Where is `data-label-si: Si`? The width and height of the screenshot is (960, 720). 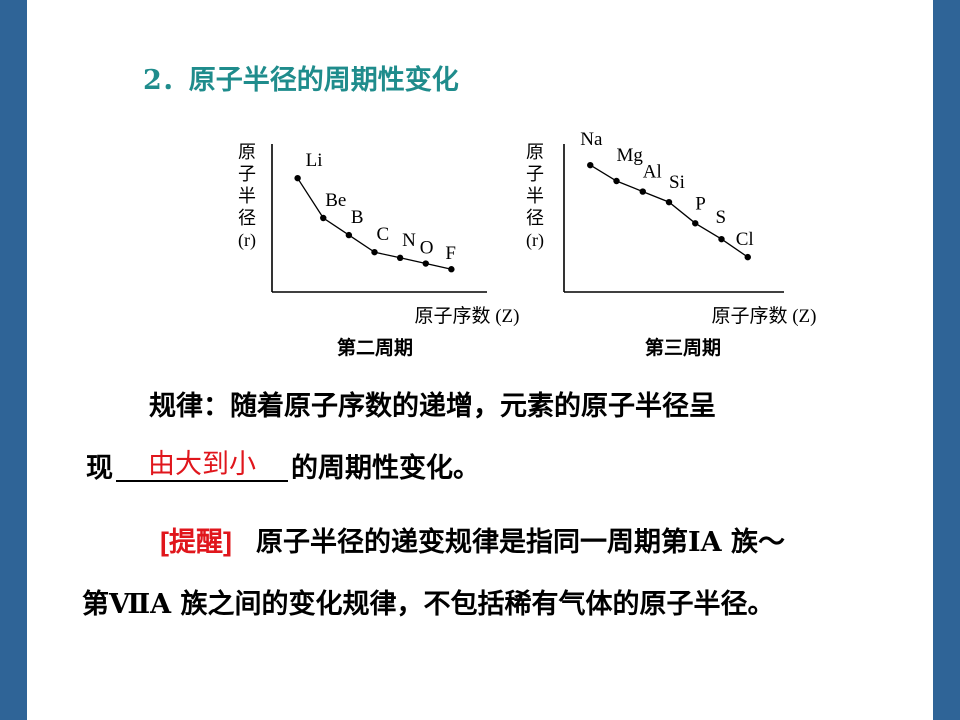
data-label-si: Si is located at coordinates (677, 182).